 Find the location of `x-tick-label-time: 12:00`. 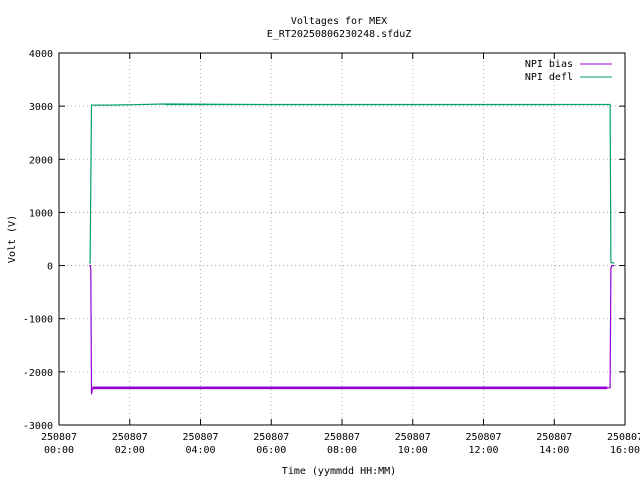

x-tick-label-time: 12:00 is located at coordinates (483, 450).